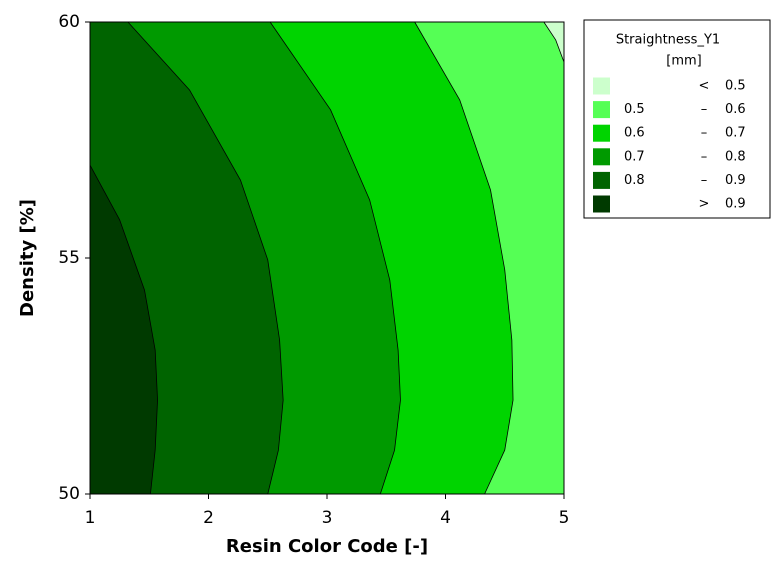 This screenshot has width=778, height=569. Describe the element at coordinates (208, 518) in the screenshot. I see `x-tick-label: 2` at that location.